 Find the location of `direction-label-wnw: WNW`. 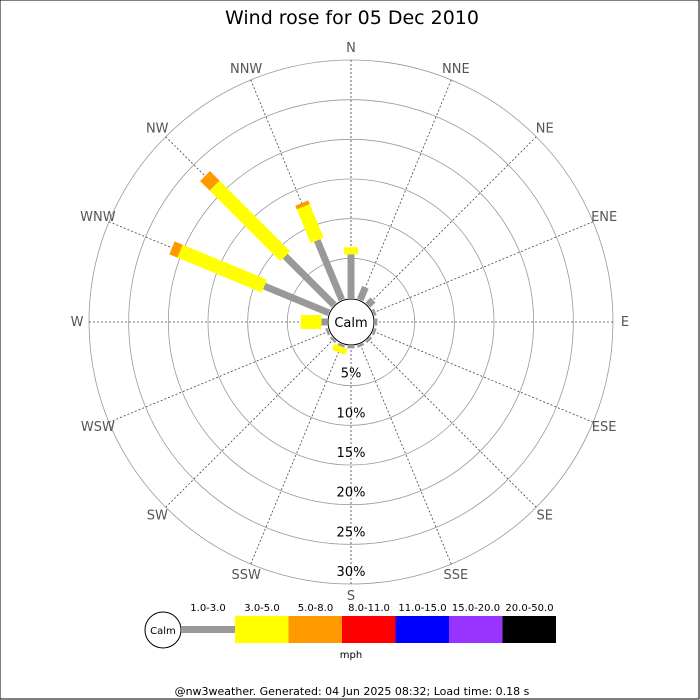

direction-label-wnw: WNW is located at coordinates (98, 217).